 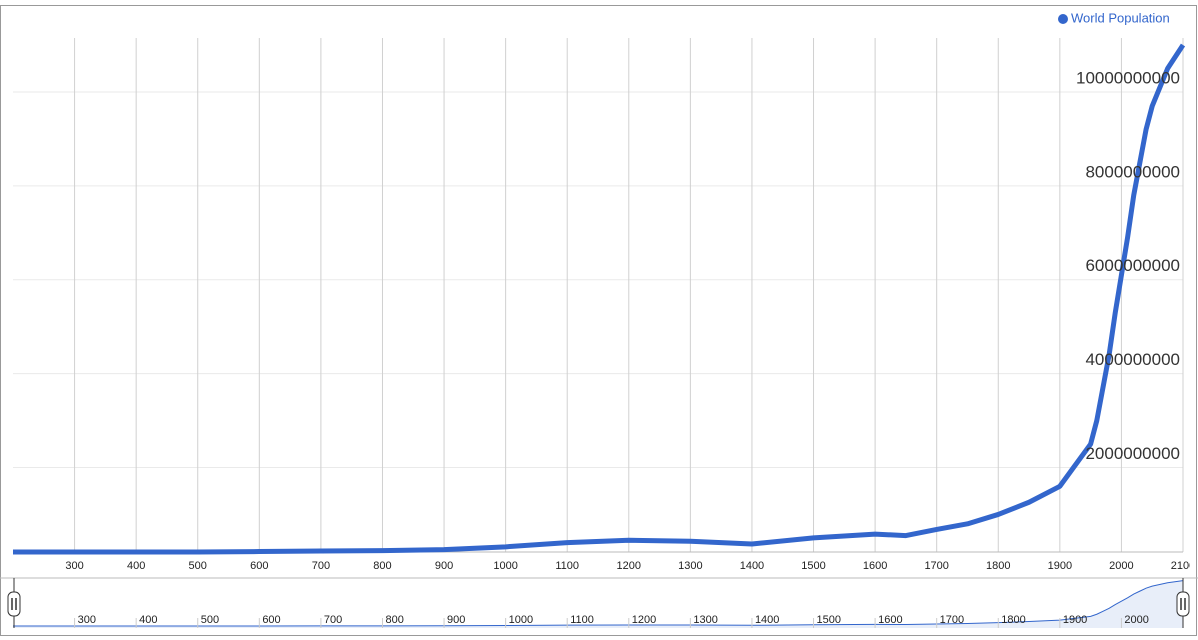 What do you see at coordinates (271, 620) in the screenshot?
I see `navigator-tick-label: 600` at bounding box center [271, 620].